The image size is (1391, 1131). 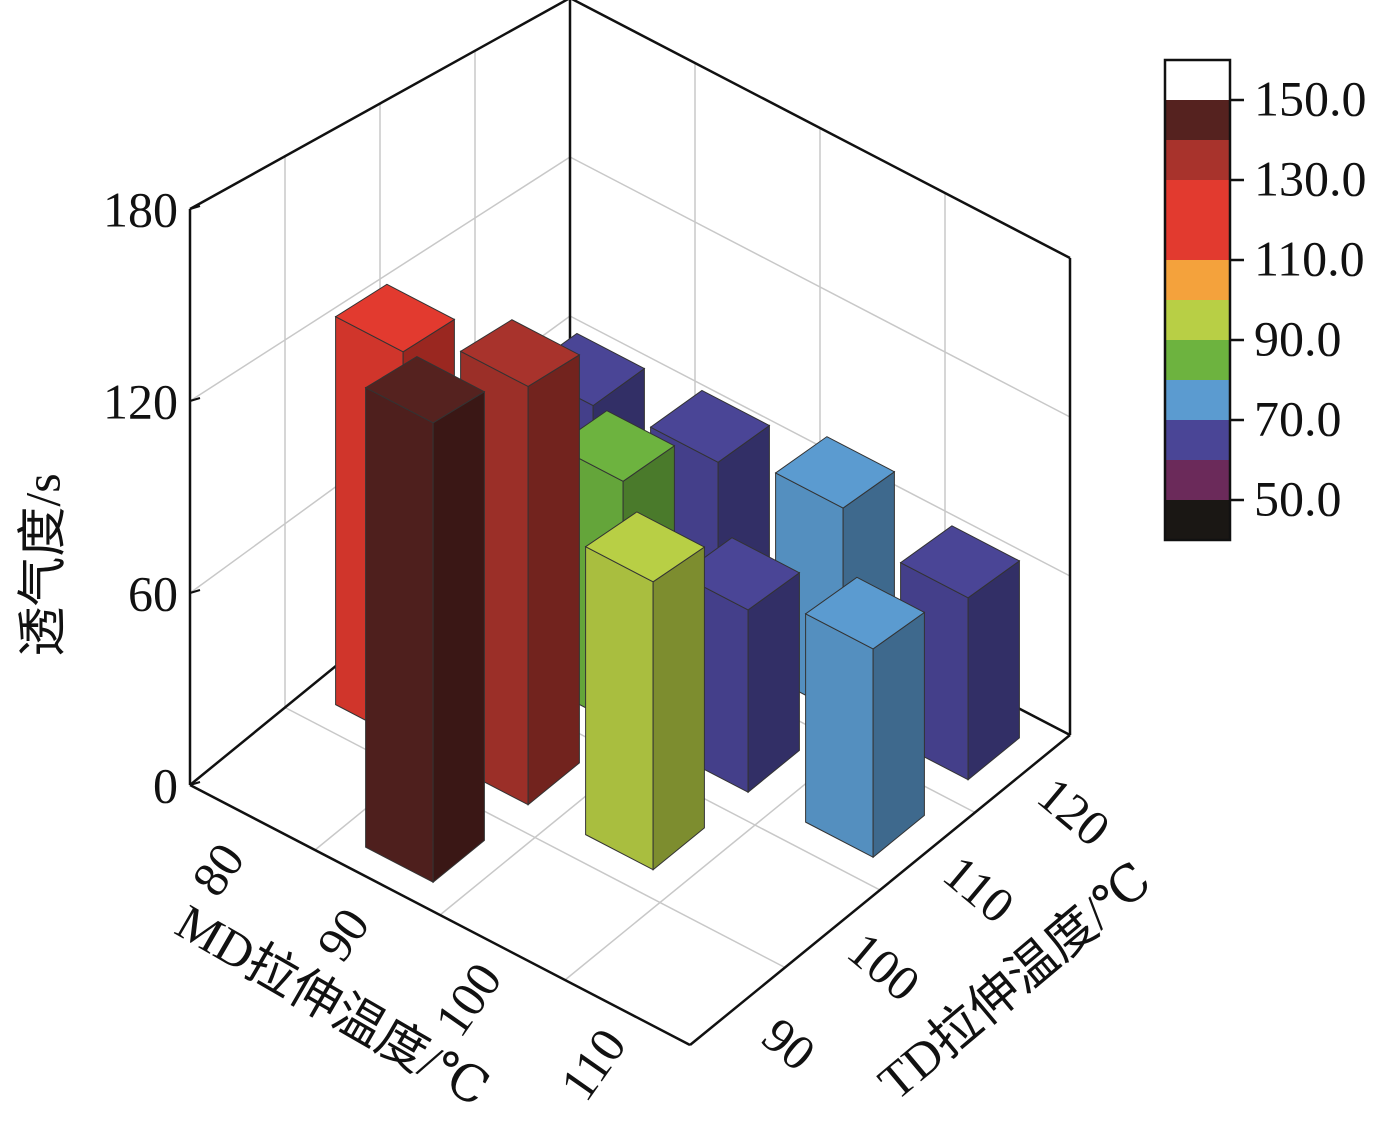 What do you see at coordinates (140, 209) in the screenshot?
I see `z-tick-label: 180` at bounding box center [140, 209].